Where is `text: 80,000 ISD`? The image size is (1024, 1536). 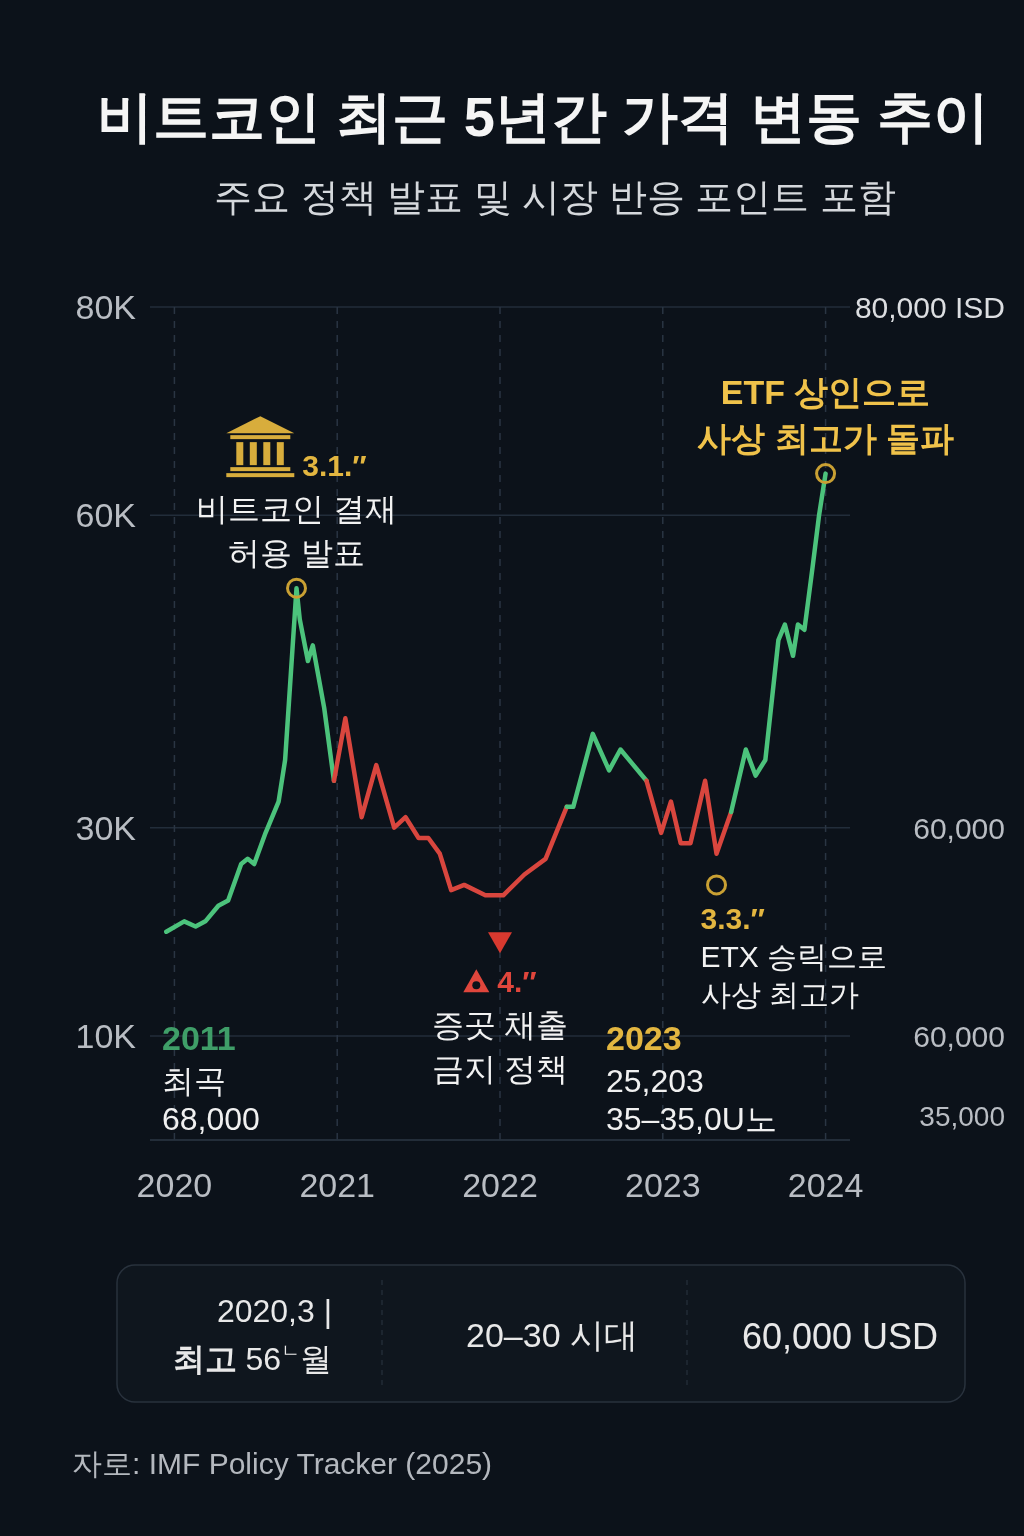 text: 80,000 ISD is located at coordinates (929, 307).